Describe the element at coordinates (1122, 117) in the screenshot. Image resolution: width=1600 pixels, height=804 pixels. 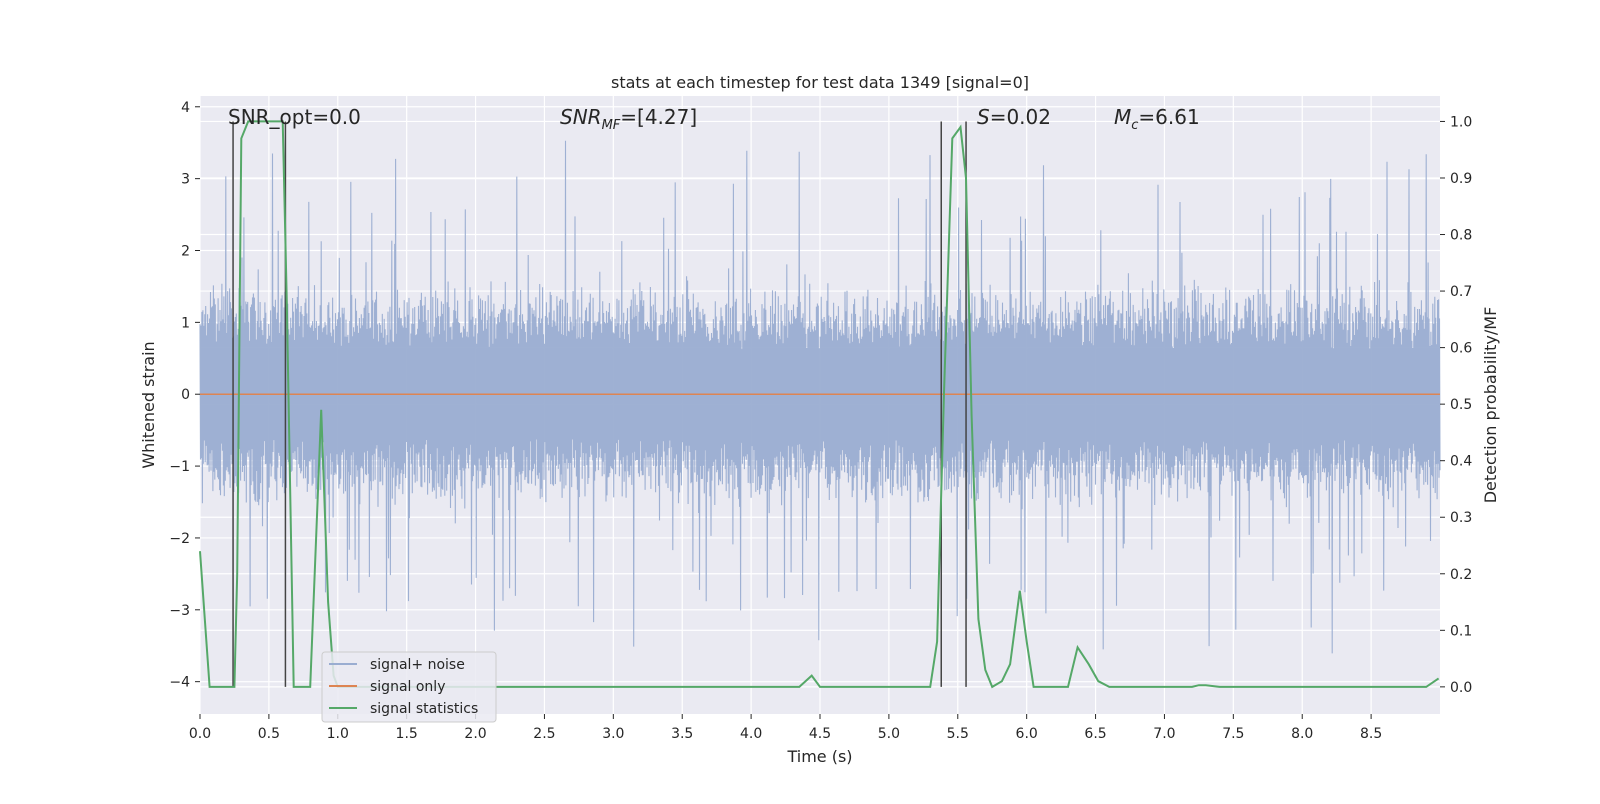
I see `annotation-mc-symbol: M` at that location.